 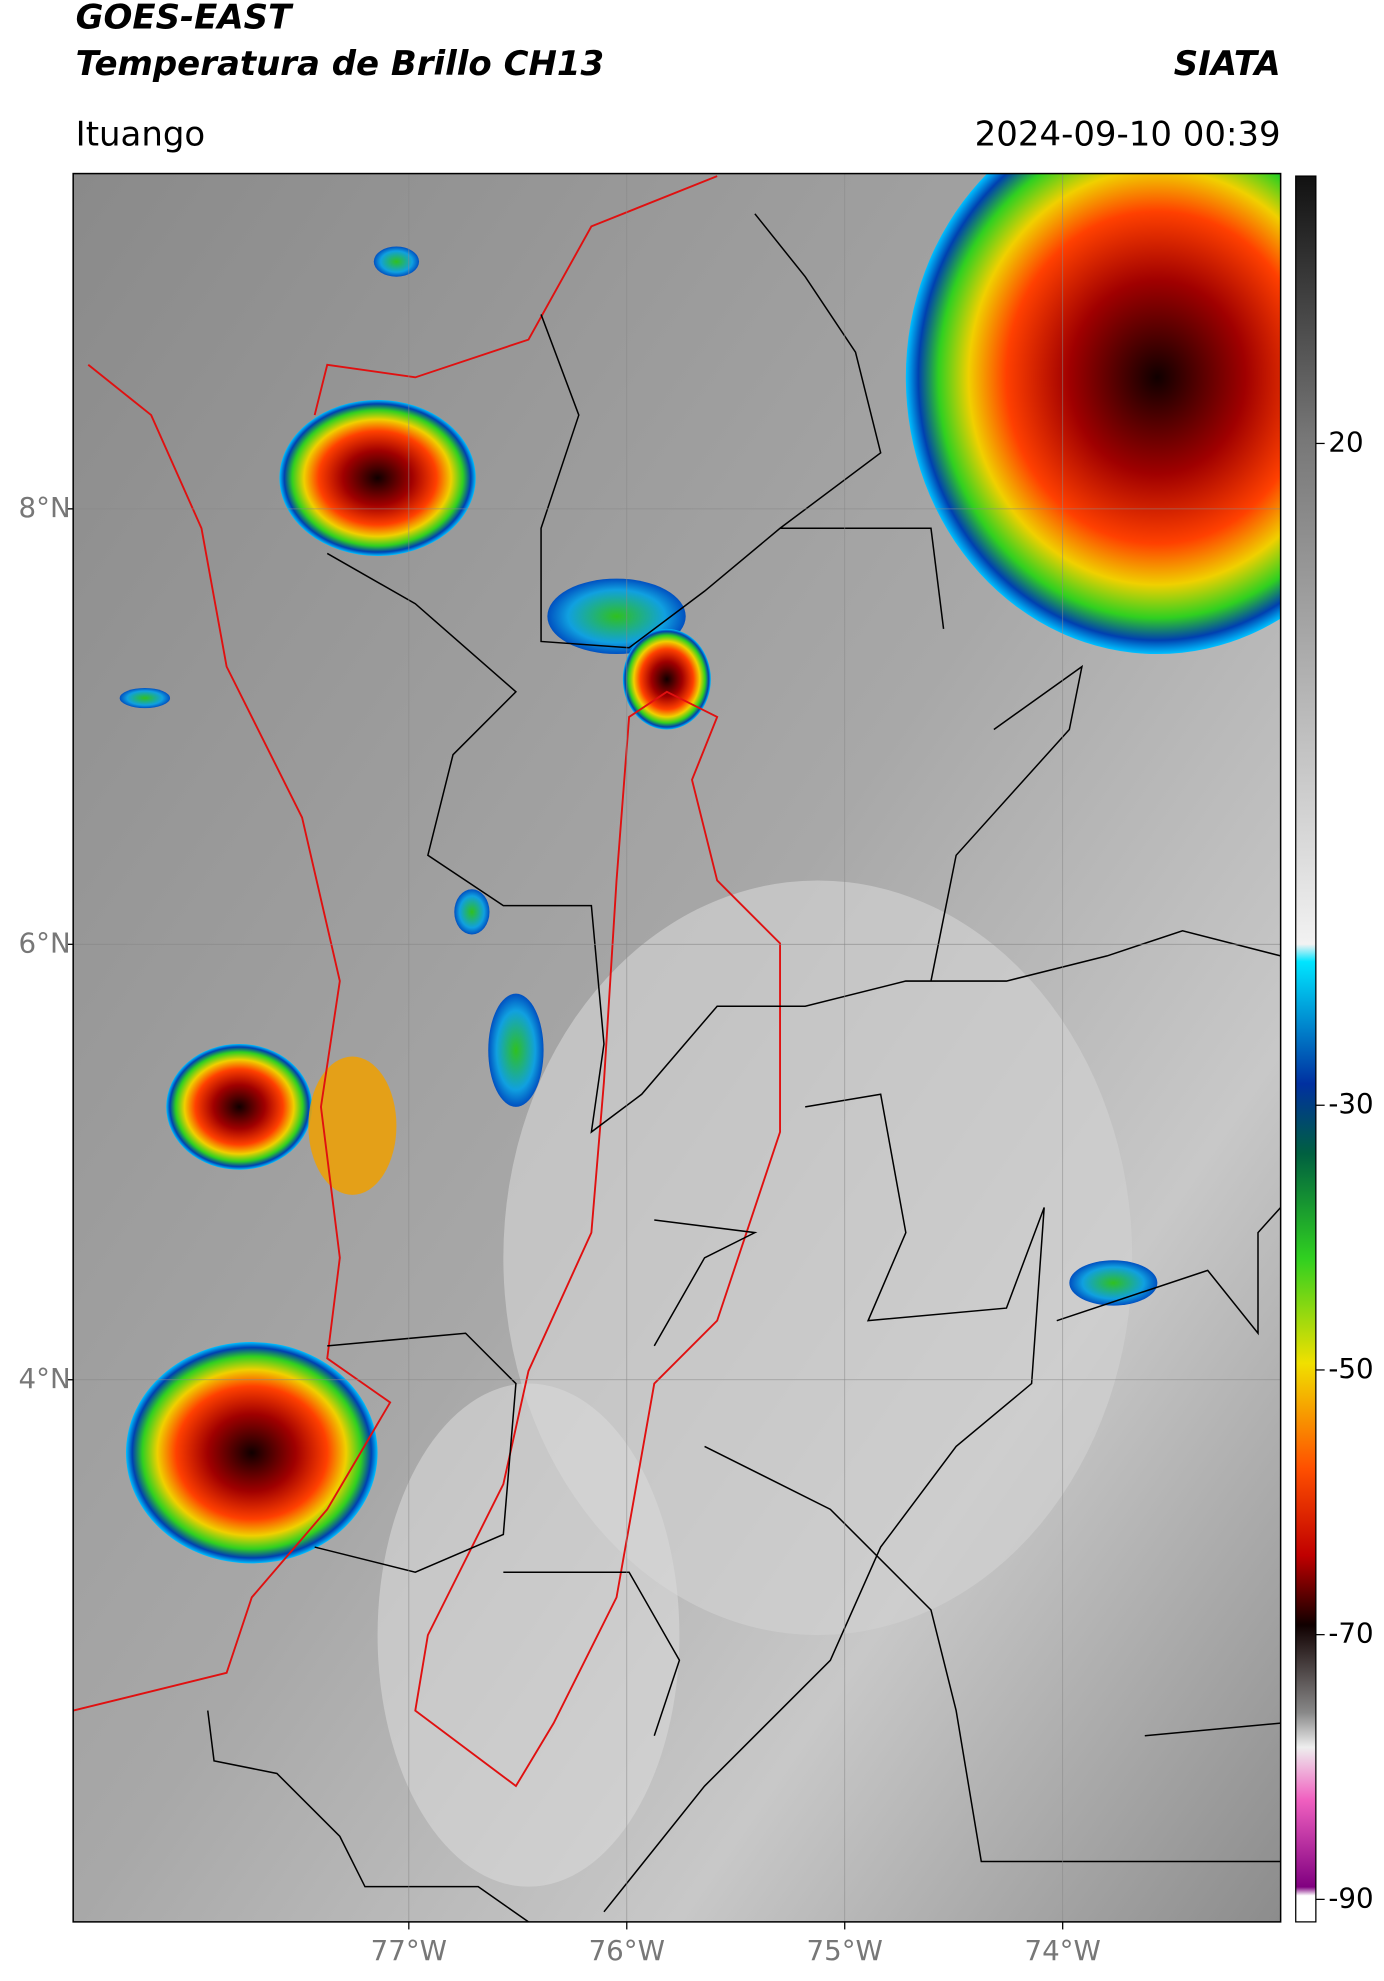 What do you see at coordinates (1345, 441) in the screenshot?
I see `colorbar-tick-label: 20` at bounding box center [1345, 441].